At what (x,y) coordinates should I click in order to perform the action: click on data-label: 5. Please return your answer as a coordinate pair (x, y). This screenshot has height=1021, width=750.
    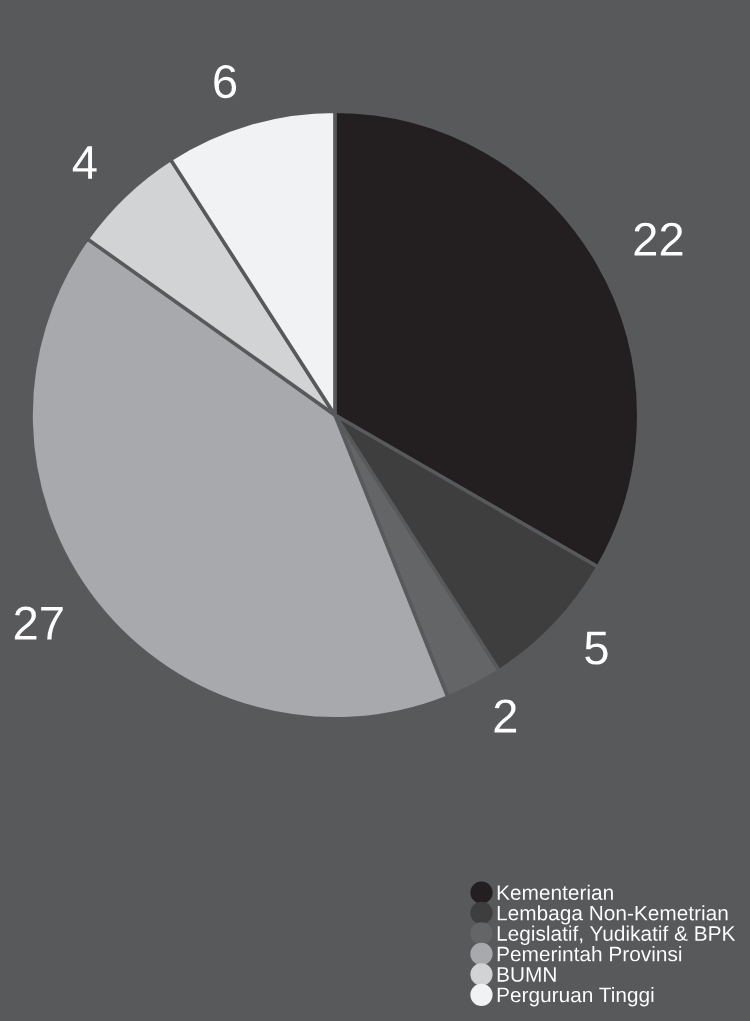
    Looking at the image, I should click on (596, 648).